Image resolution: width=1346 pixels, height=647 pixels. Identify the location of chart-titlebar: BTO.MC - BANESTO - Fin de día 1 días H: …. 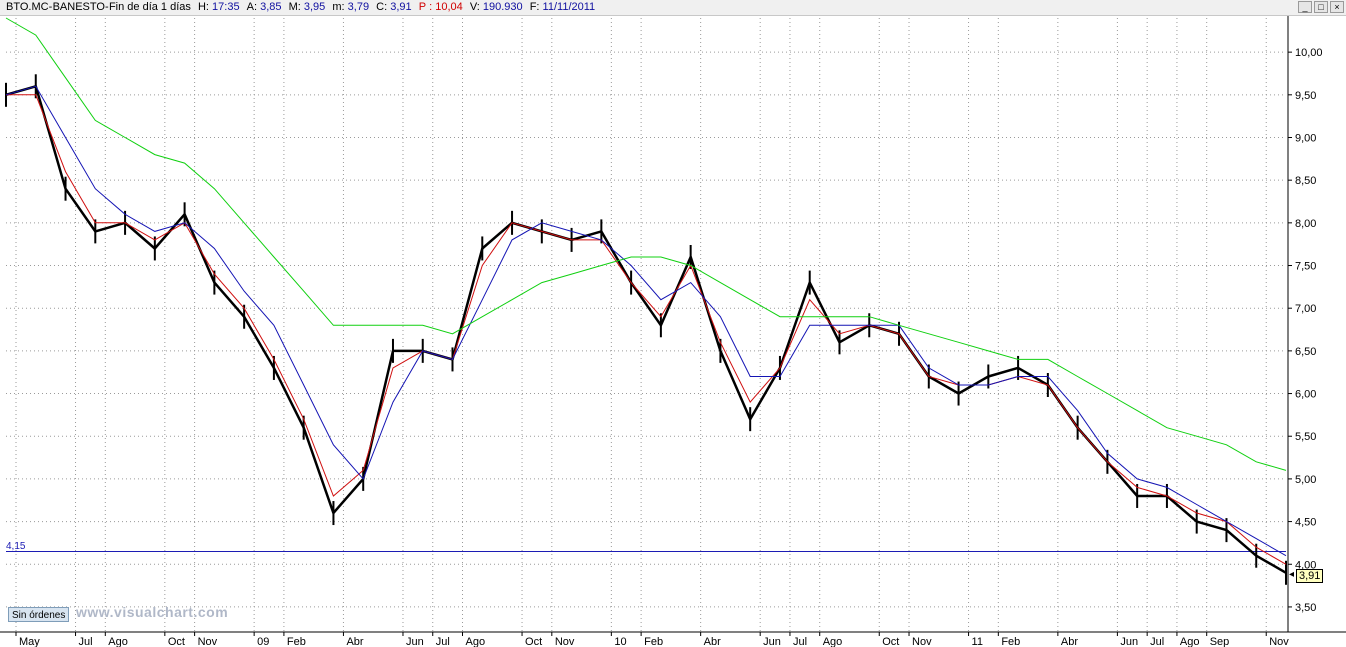
(673, 8).